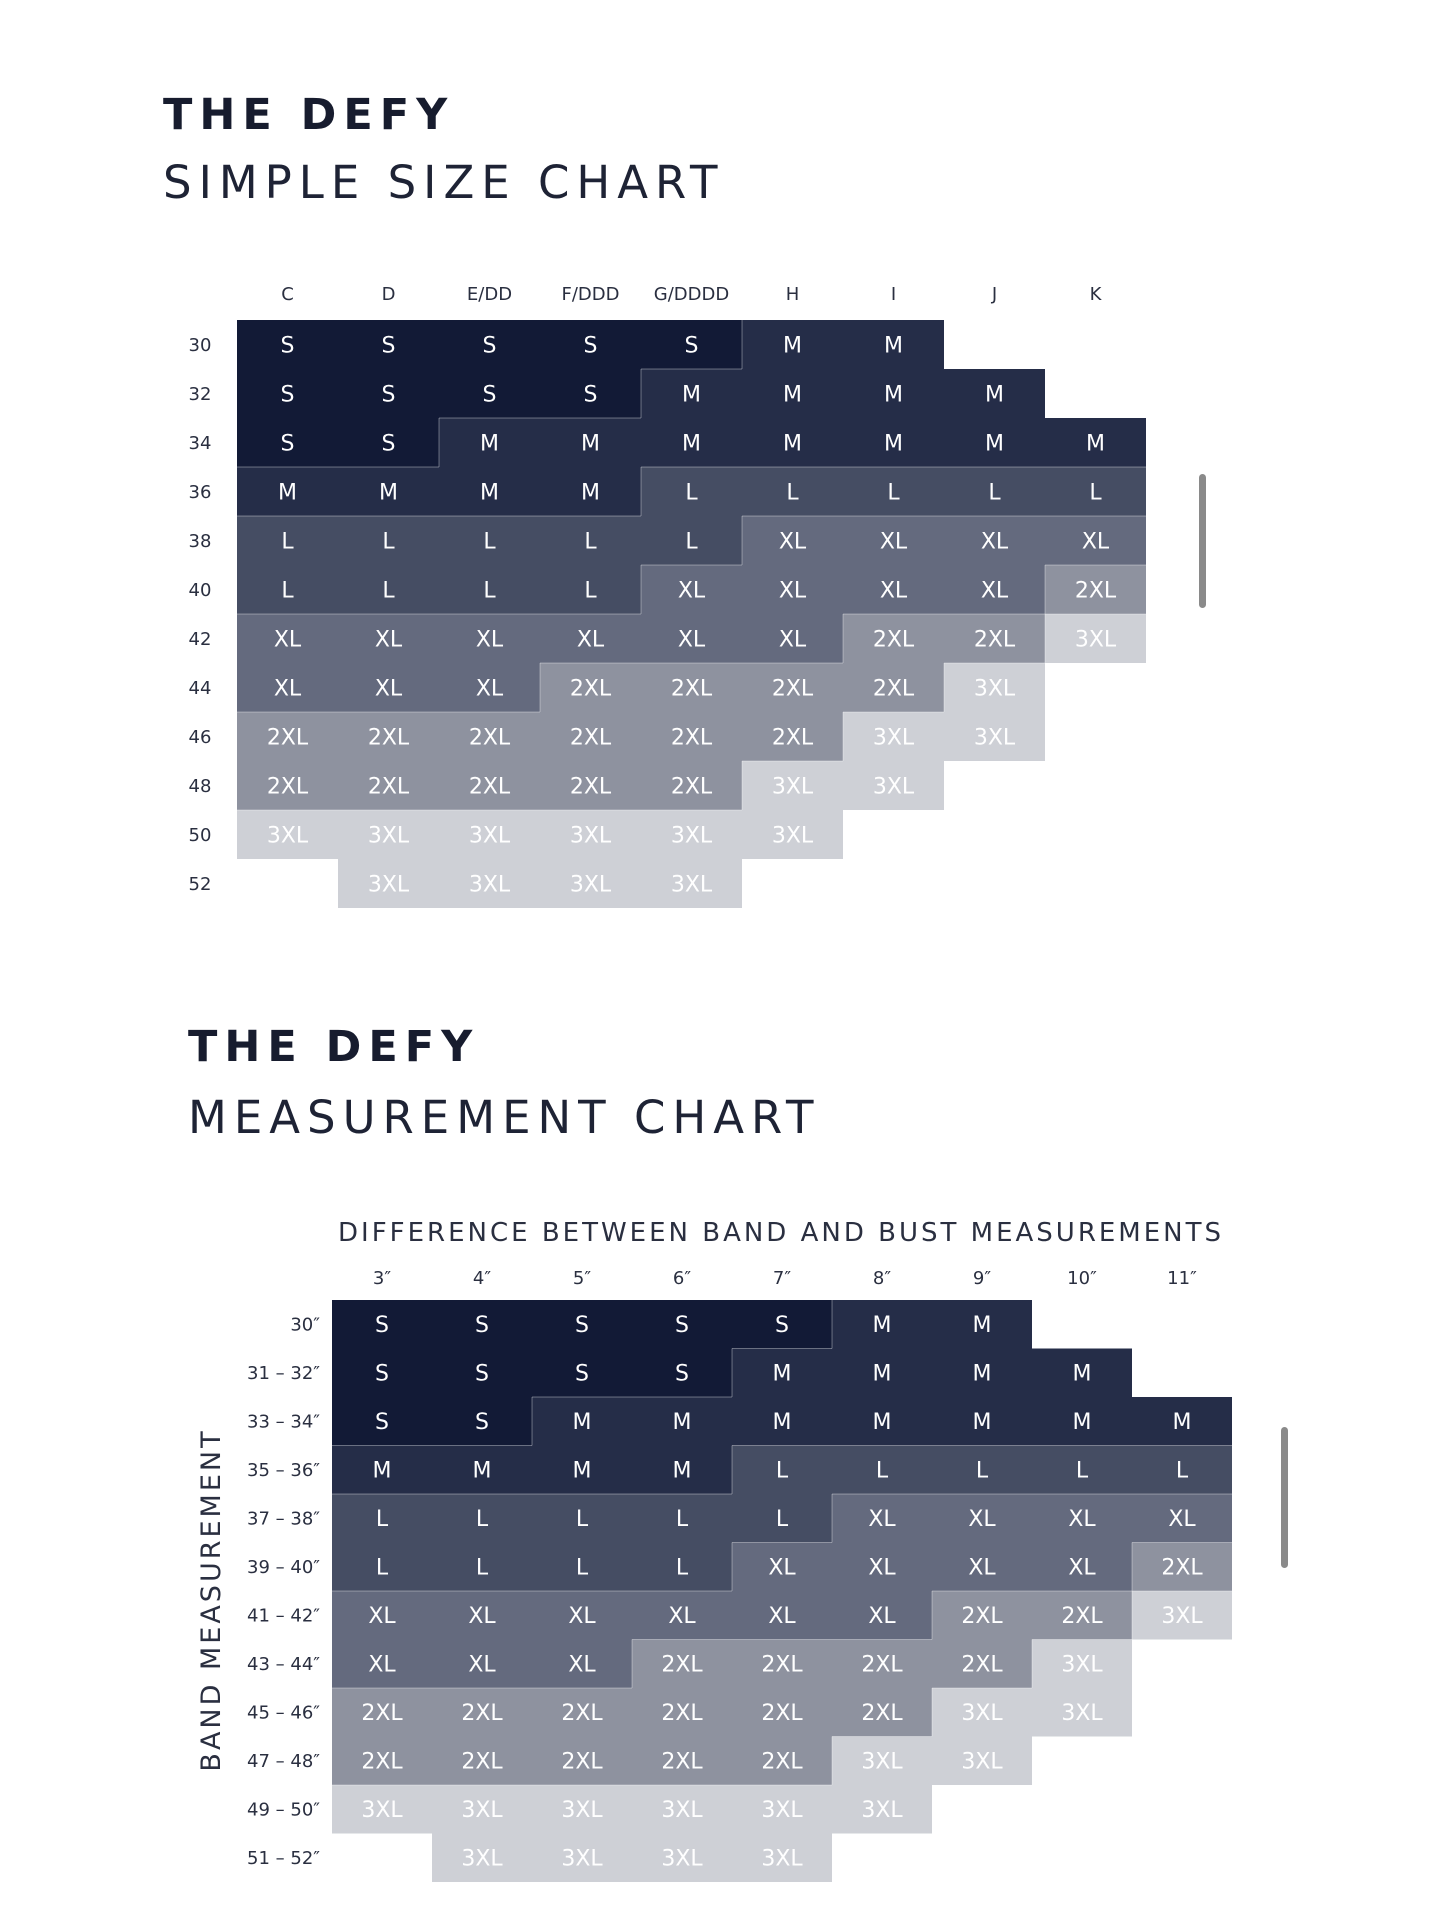 This screenshot has height=1920, width=1440. Describe the element at coordinates (287, 294) in the screenshot. I see `column-header: C` at that location.